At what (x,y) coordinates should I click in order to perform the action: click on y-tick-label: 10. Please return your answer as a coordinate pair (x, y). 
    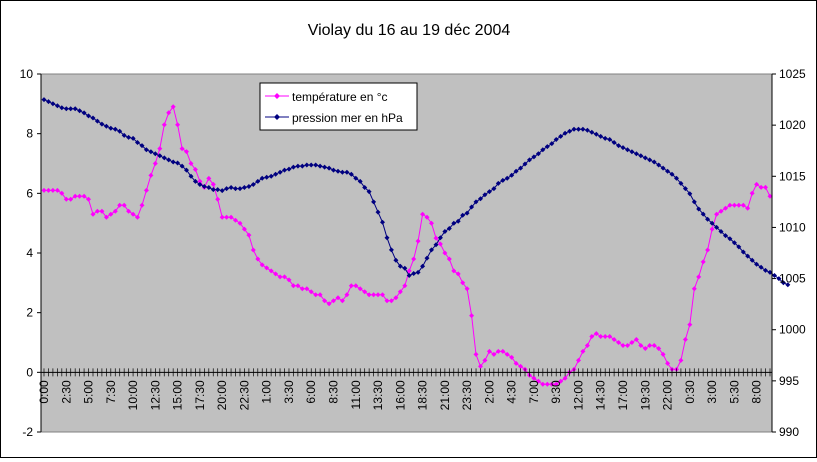
    Looking at the image, I should click on (27, 74).